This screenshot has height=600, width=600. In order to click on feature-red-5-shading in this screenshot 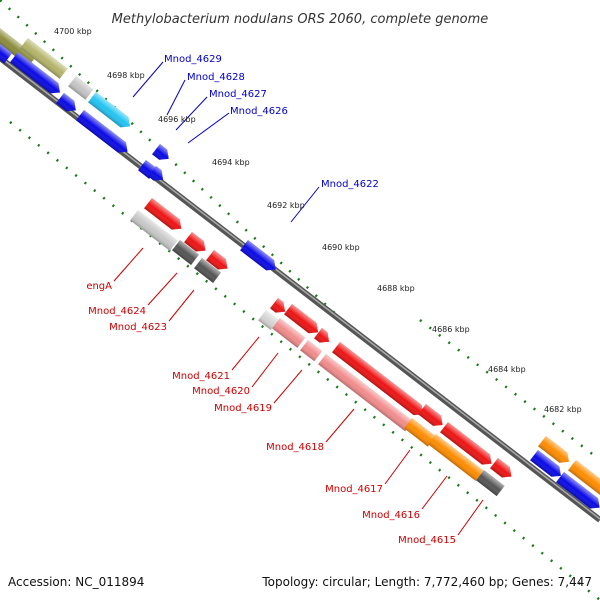, I will do `click(301, 319)`.